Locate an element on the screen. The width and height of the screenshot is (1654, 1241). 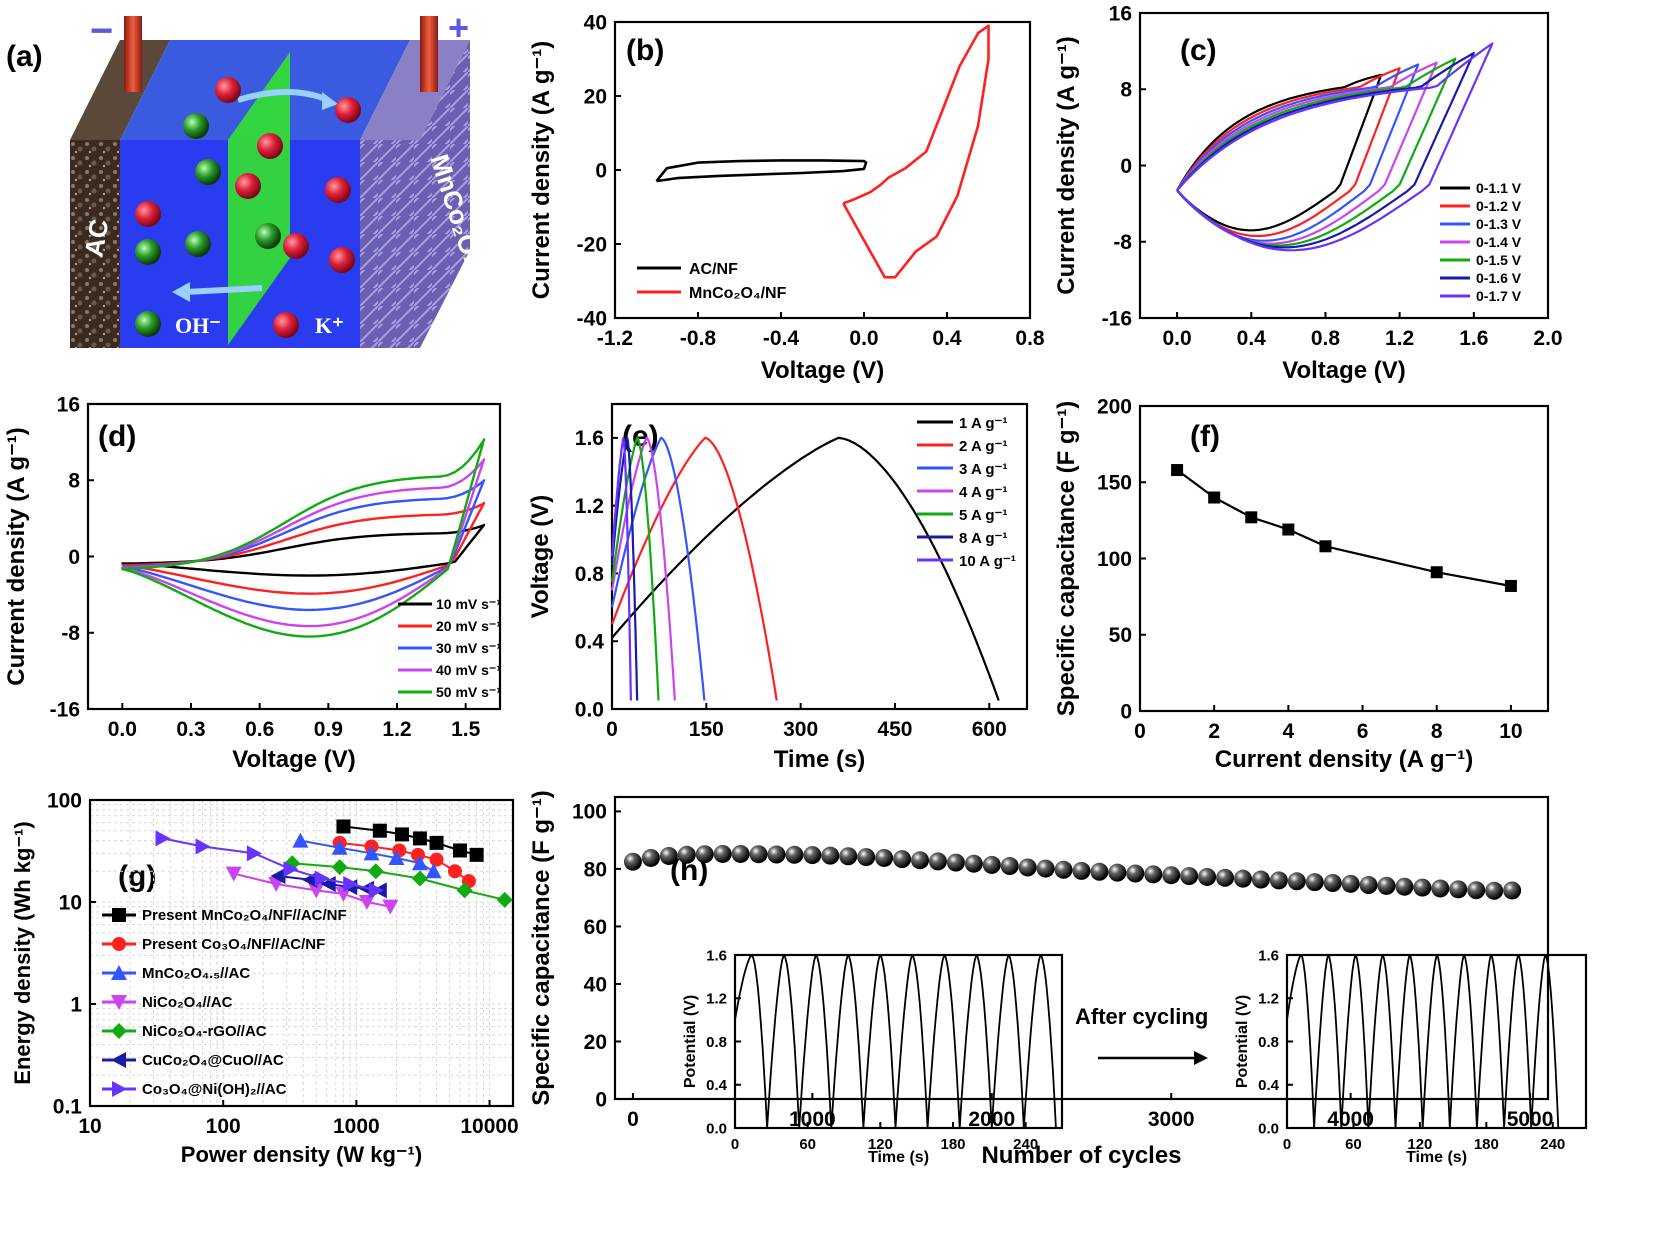
y-tick-label: 1.6 is located at coordinates (589, 438).